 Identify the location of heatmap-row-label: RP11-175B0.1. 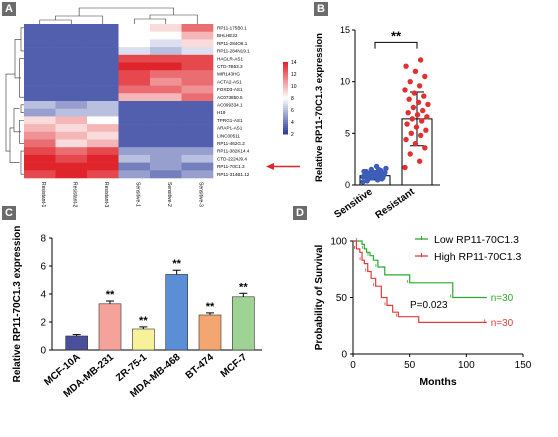
(232, 28).